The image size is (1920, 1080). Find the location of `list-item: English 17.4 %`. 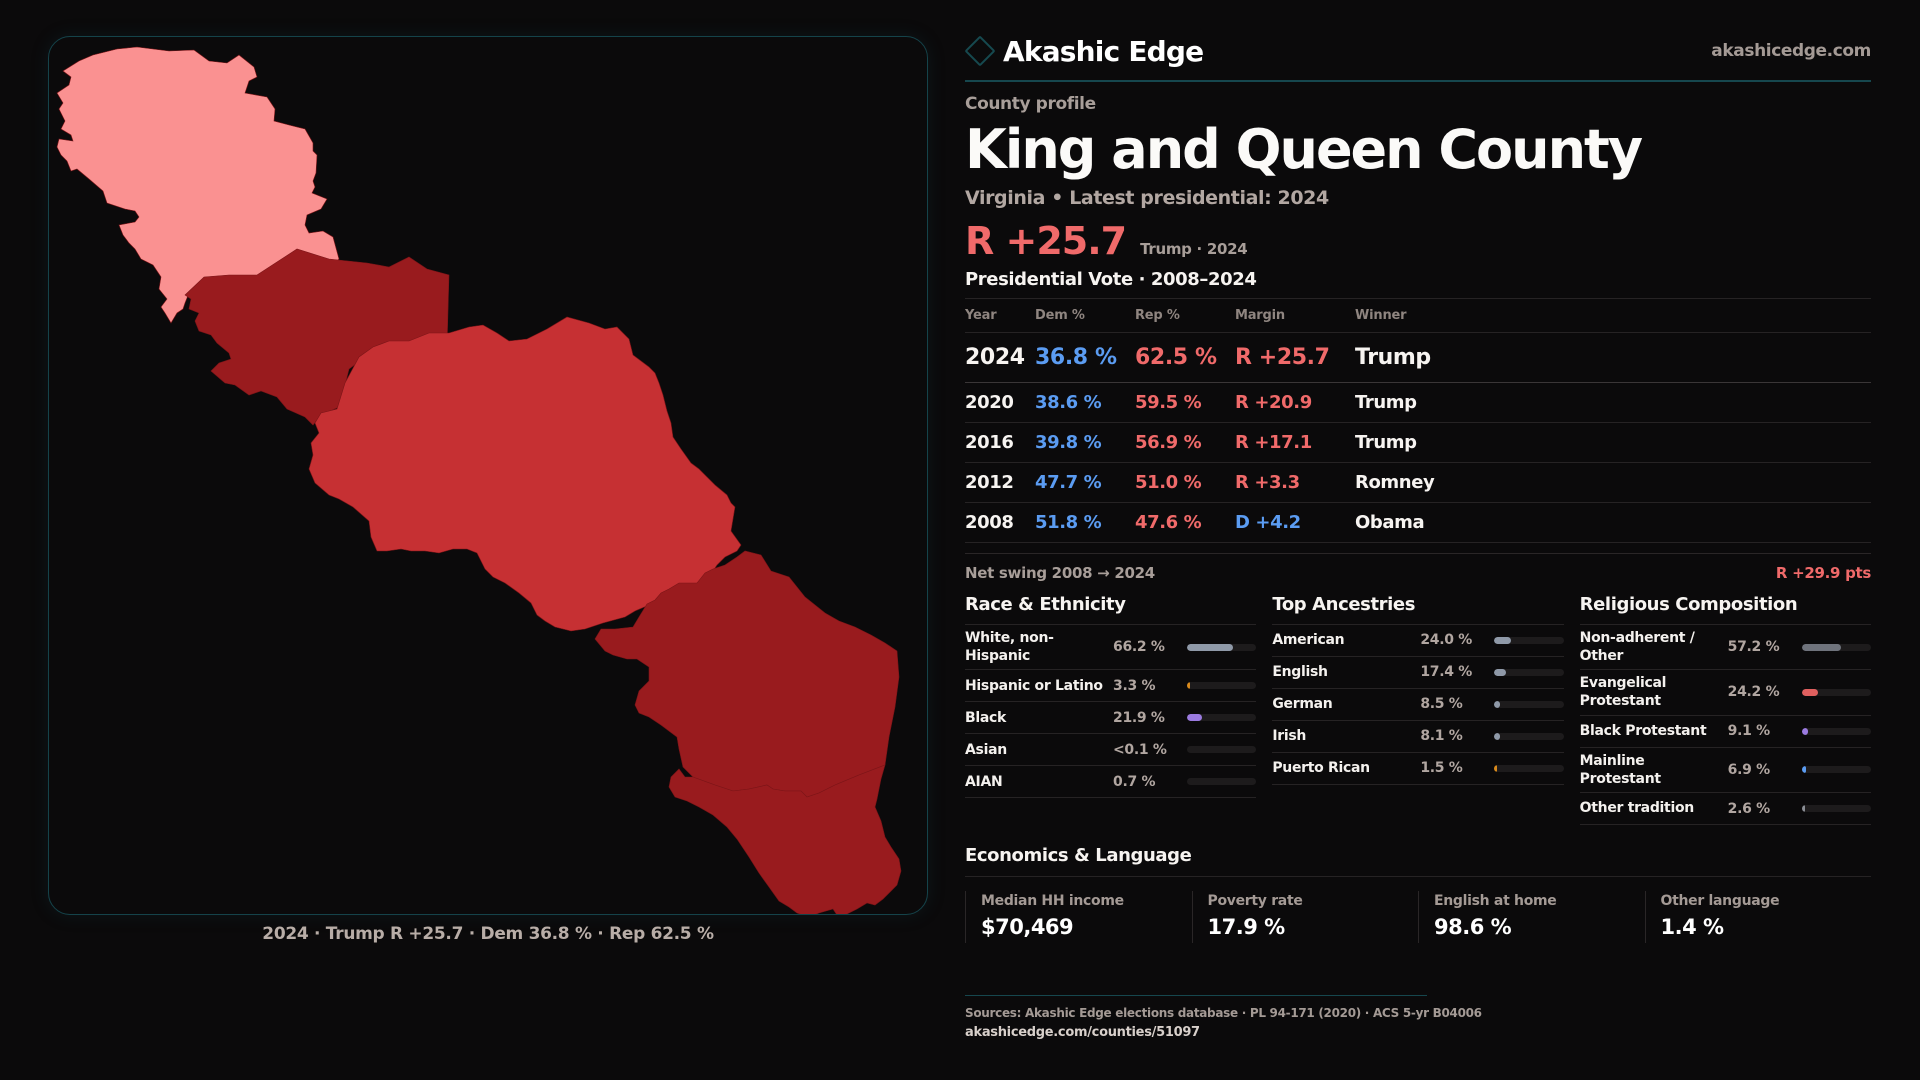

list-item: English 17.4 % is located at coordinates (1418, 673).